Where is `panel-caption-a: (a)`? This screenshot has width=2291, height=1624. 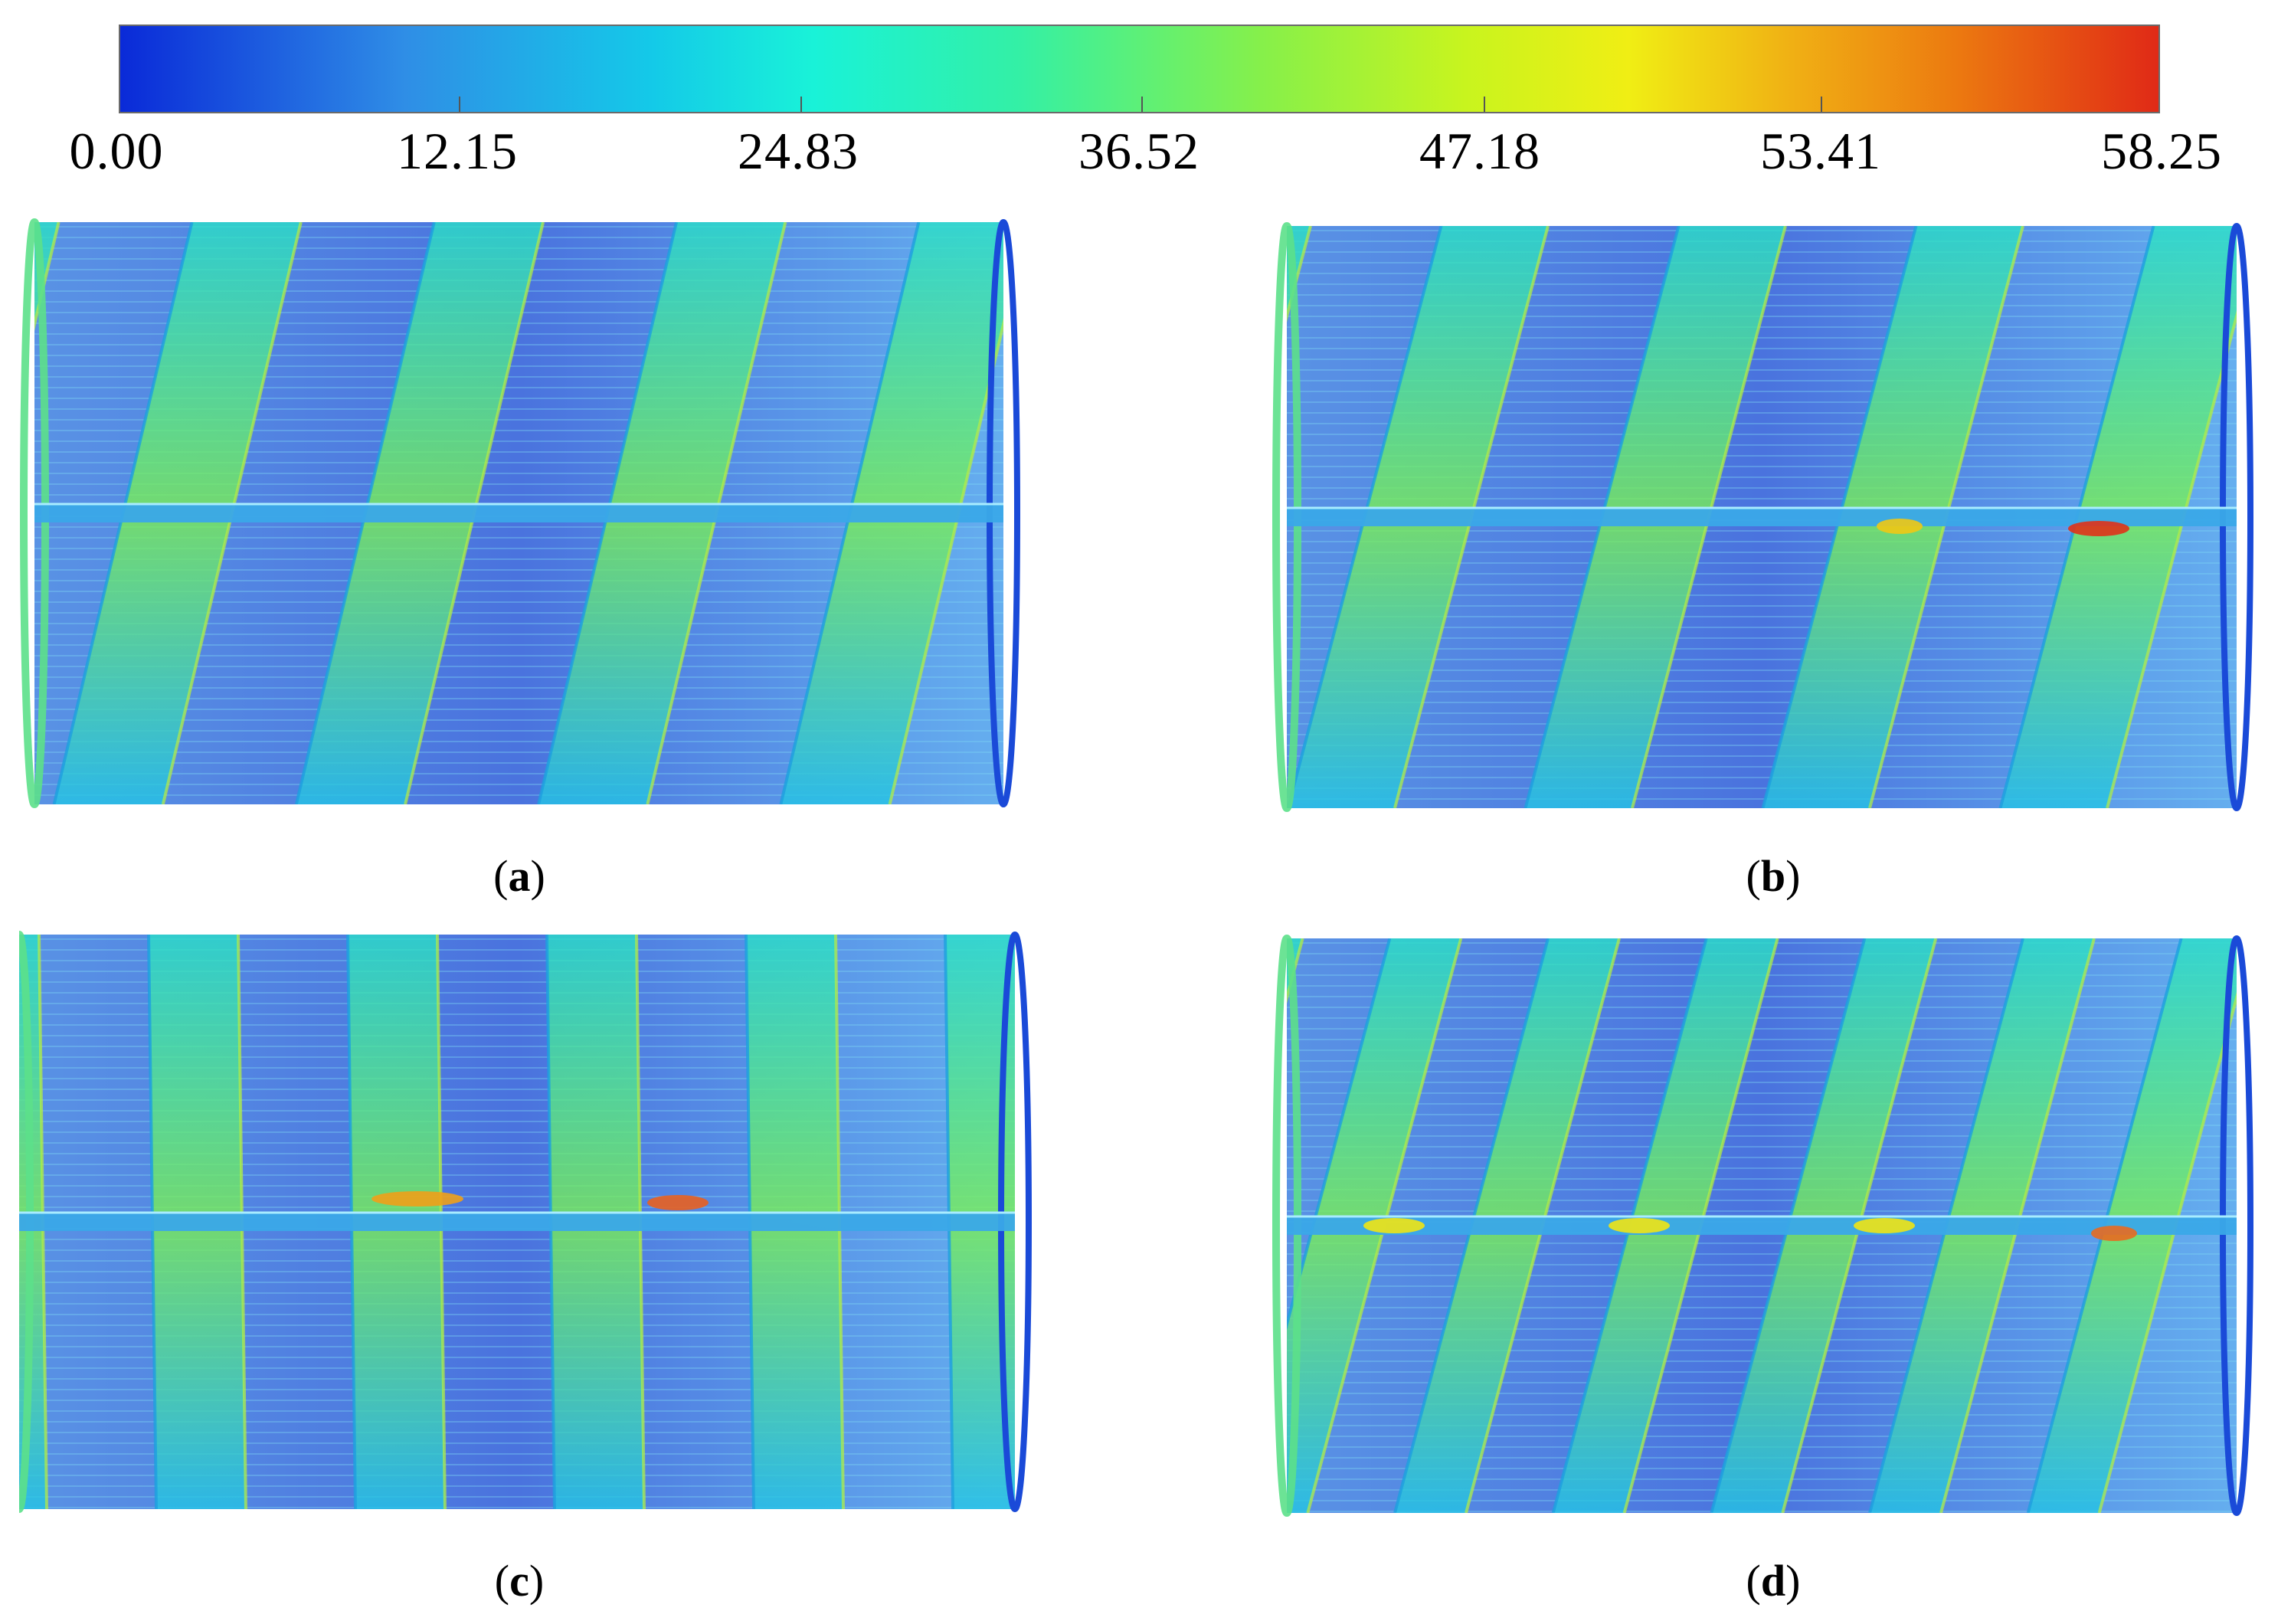
panel-caption-a: (a) is located at coordinates (519, 876).